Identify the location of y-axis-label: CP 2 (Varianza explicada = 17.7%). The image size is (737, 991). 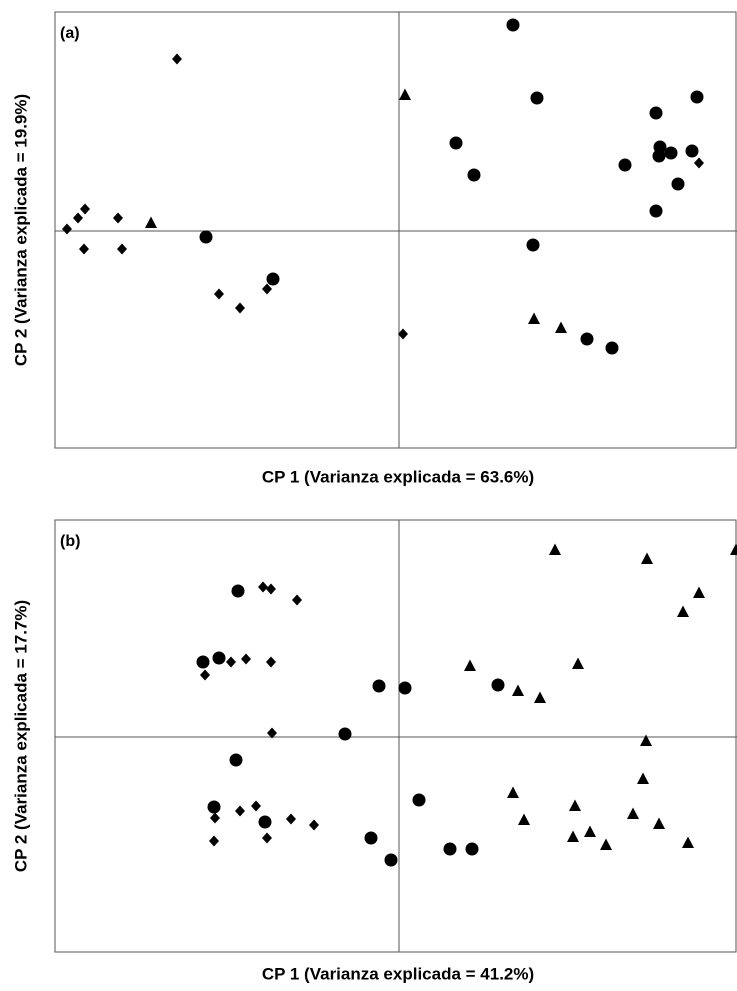
(20, 736).